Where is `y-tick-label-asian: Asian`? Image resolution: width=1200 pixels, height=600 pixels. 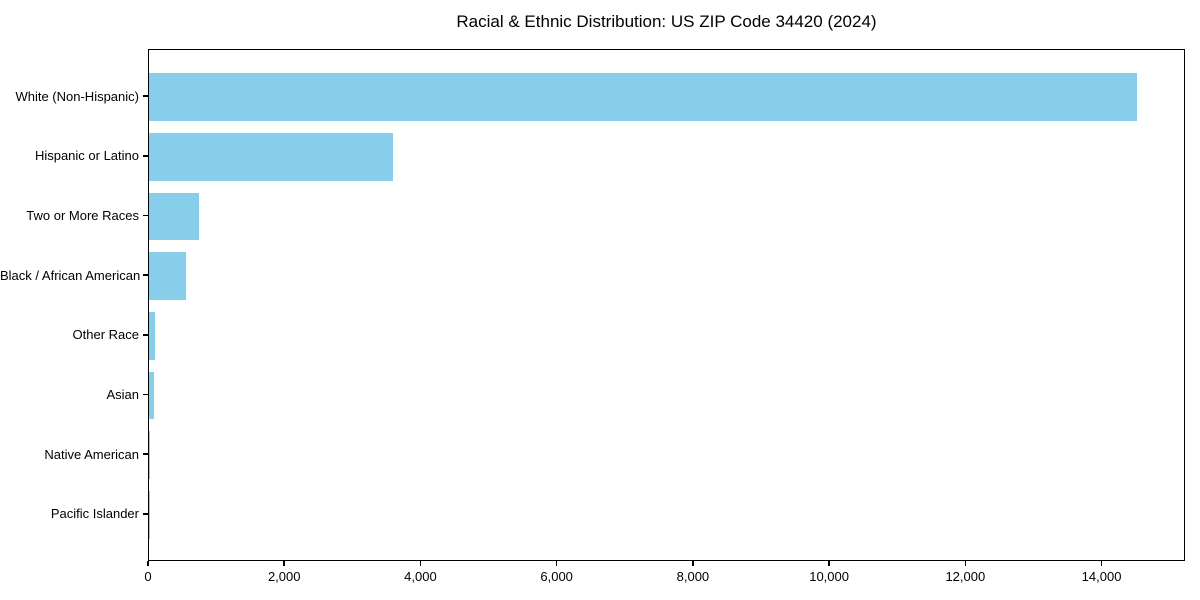
y-tick-label-asian: Asian is located at coordinates (122, 394).